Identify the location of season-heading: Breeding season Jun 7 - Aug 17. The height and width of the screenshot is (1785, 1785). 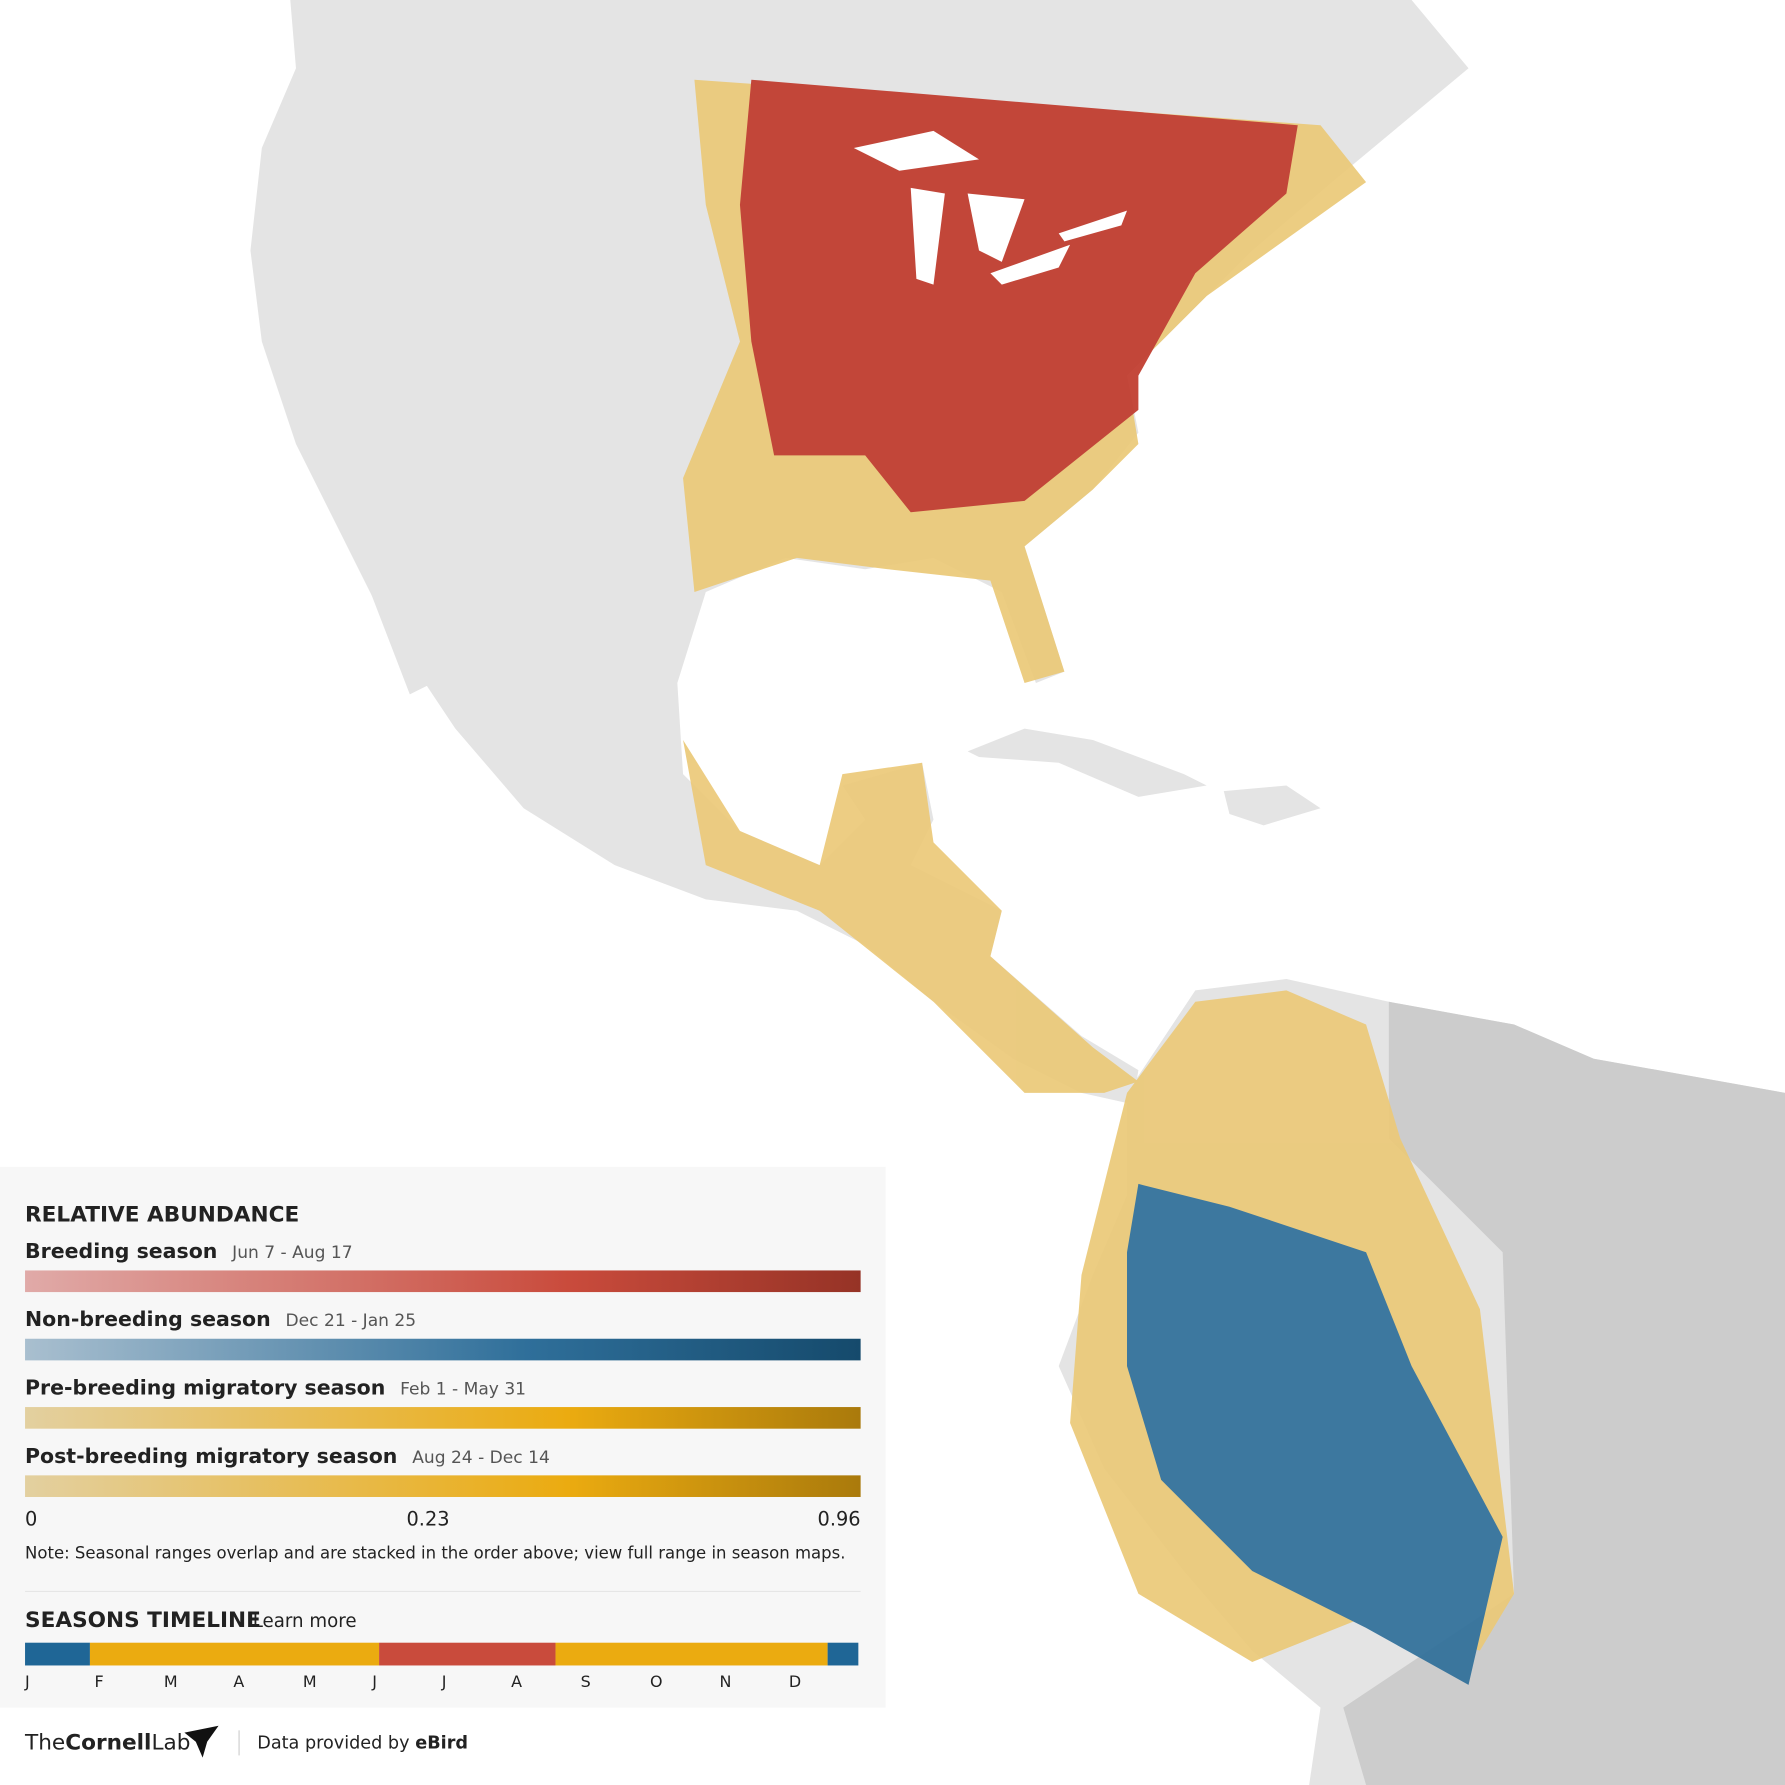
(189, 1251).